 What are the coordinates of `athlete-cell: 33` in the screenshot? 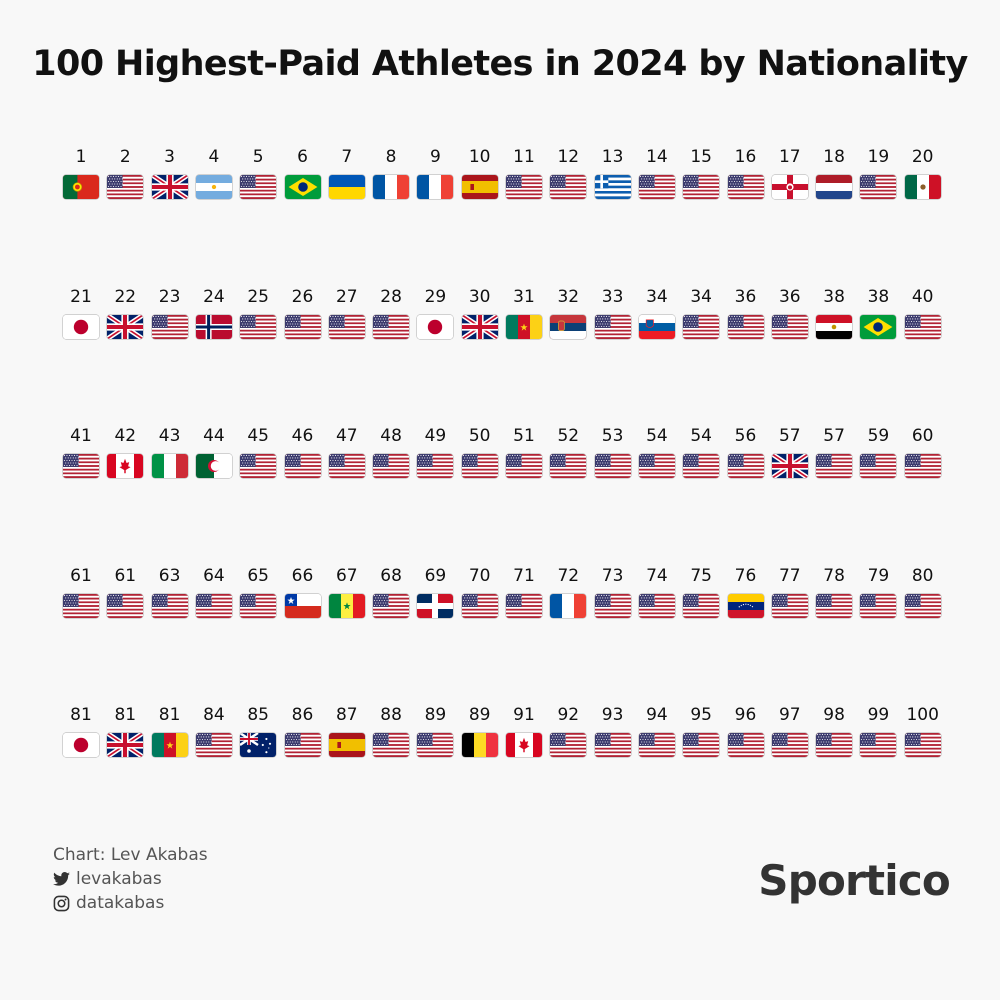 It's located at (613, 313).